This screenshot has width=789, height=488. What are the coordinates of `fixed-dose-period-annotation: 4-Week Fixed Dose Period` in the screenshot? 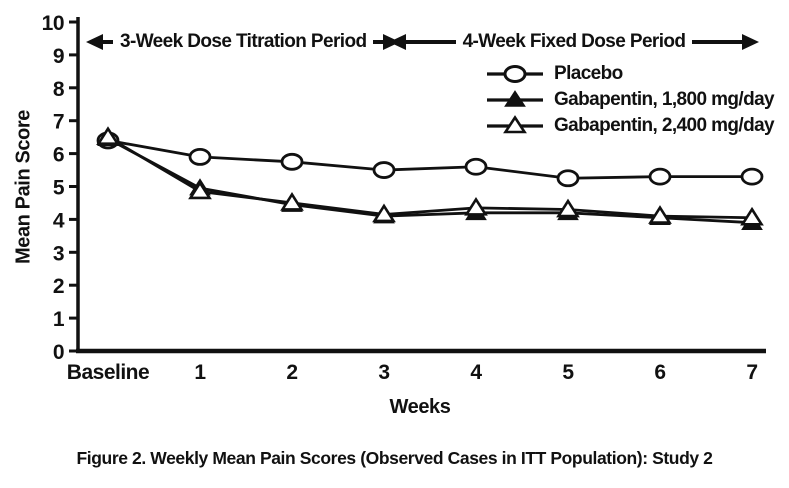 It's located at (574, 41).